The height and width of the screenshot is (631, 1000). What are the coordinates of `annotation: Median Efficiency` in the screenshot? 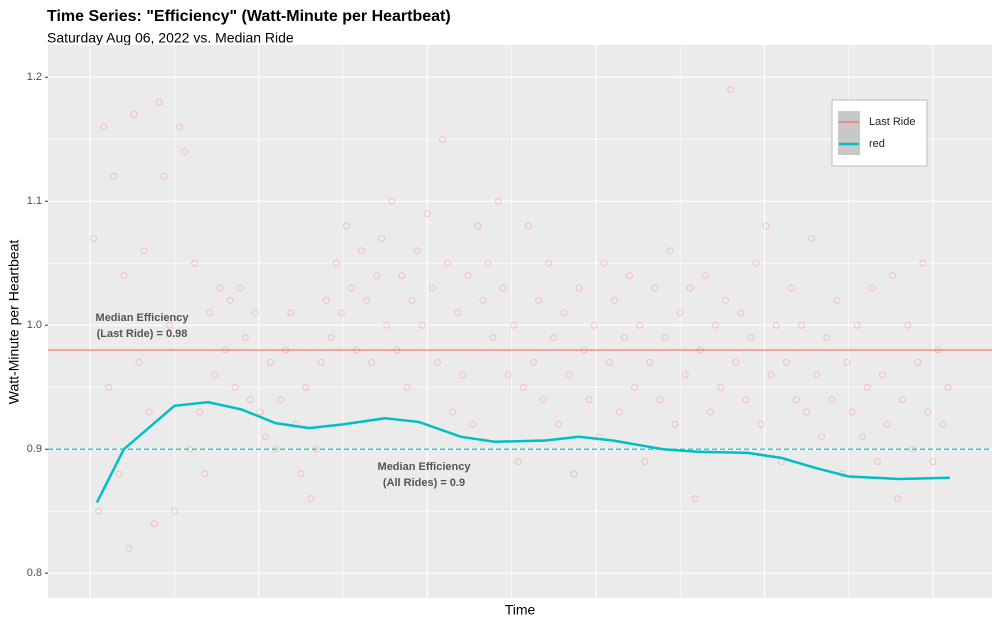 It's located at (143, 318).